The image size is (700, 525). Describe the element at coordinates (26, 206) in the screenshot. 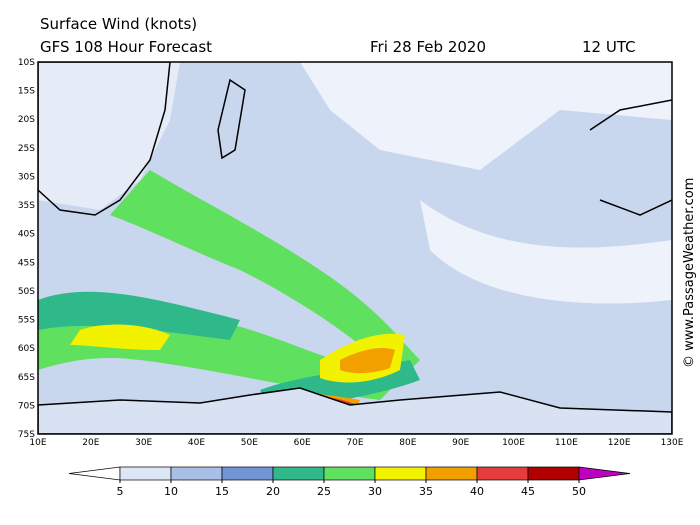

I see `lat-label: 35S` at that location.